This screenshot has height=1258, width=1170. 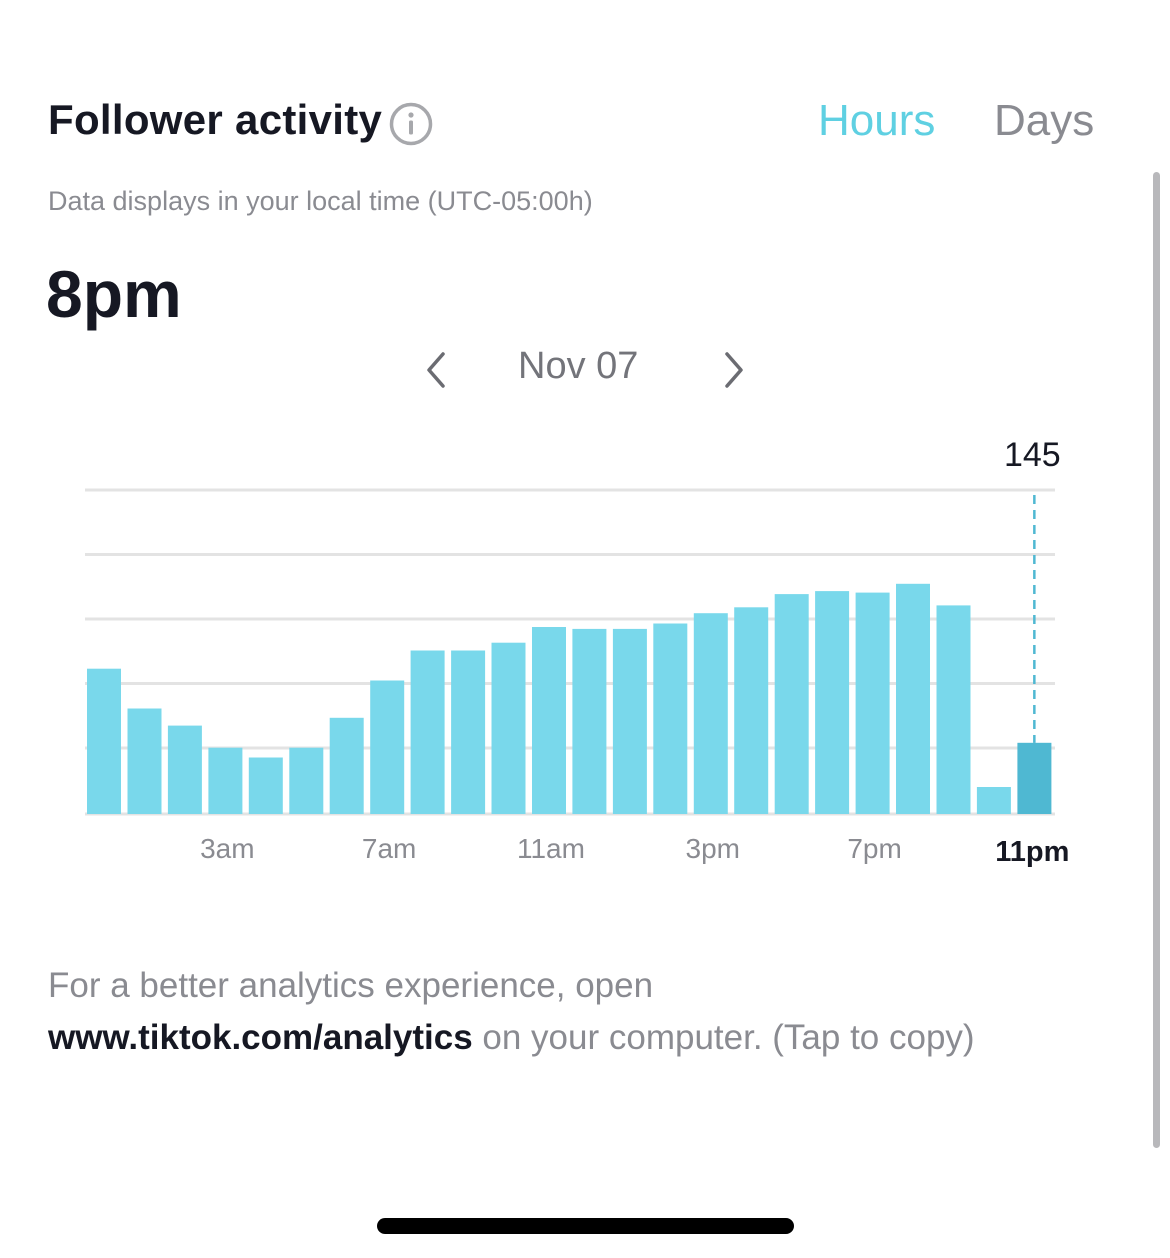 What do you see at coordinates (387, 747) in the screenshot?
I see `bar-7am` at bounding box center [387, 747].